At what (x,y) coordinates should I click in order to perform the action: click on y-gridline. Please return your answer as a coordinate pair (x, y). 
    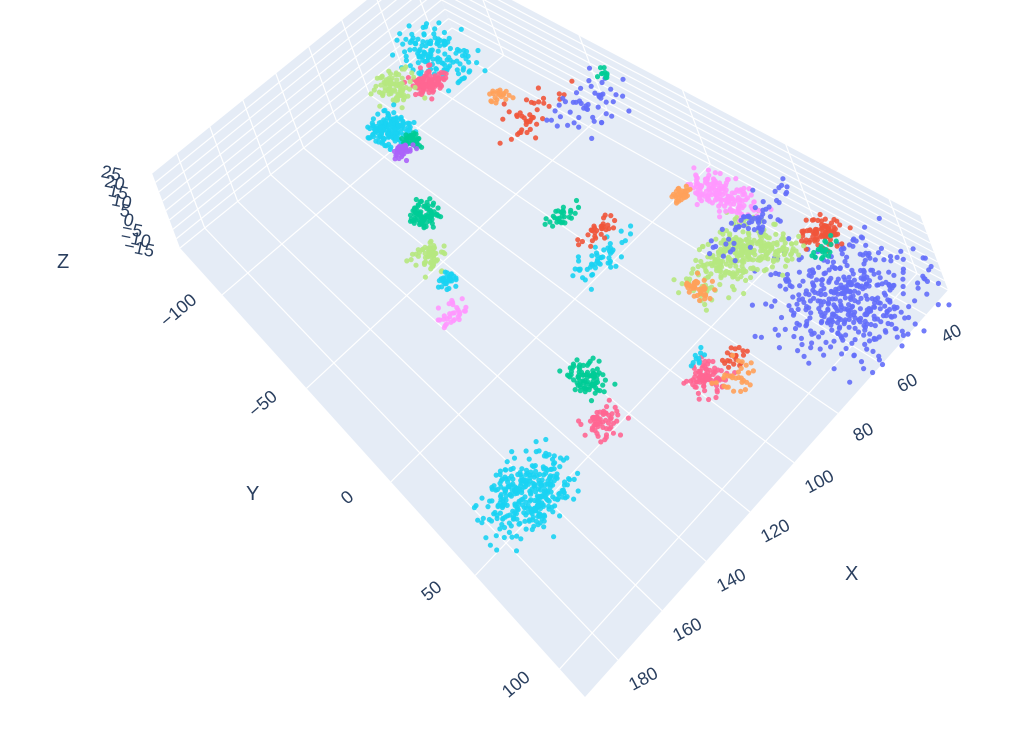
    Looking at the image, I should click on (363, 175).